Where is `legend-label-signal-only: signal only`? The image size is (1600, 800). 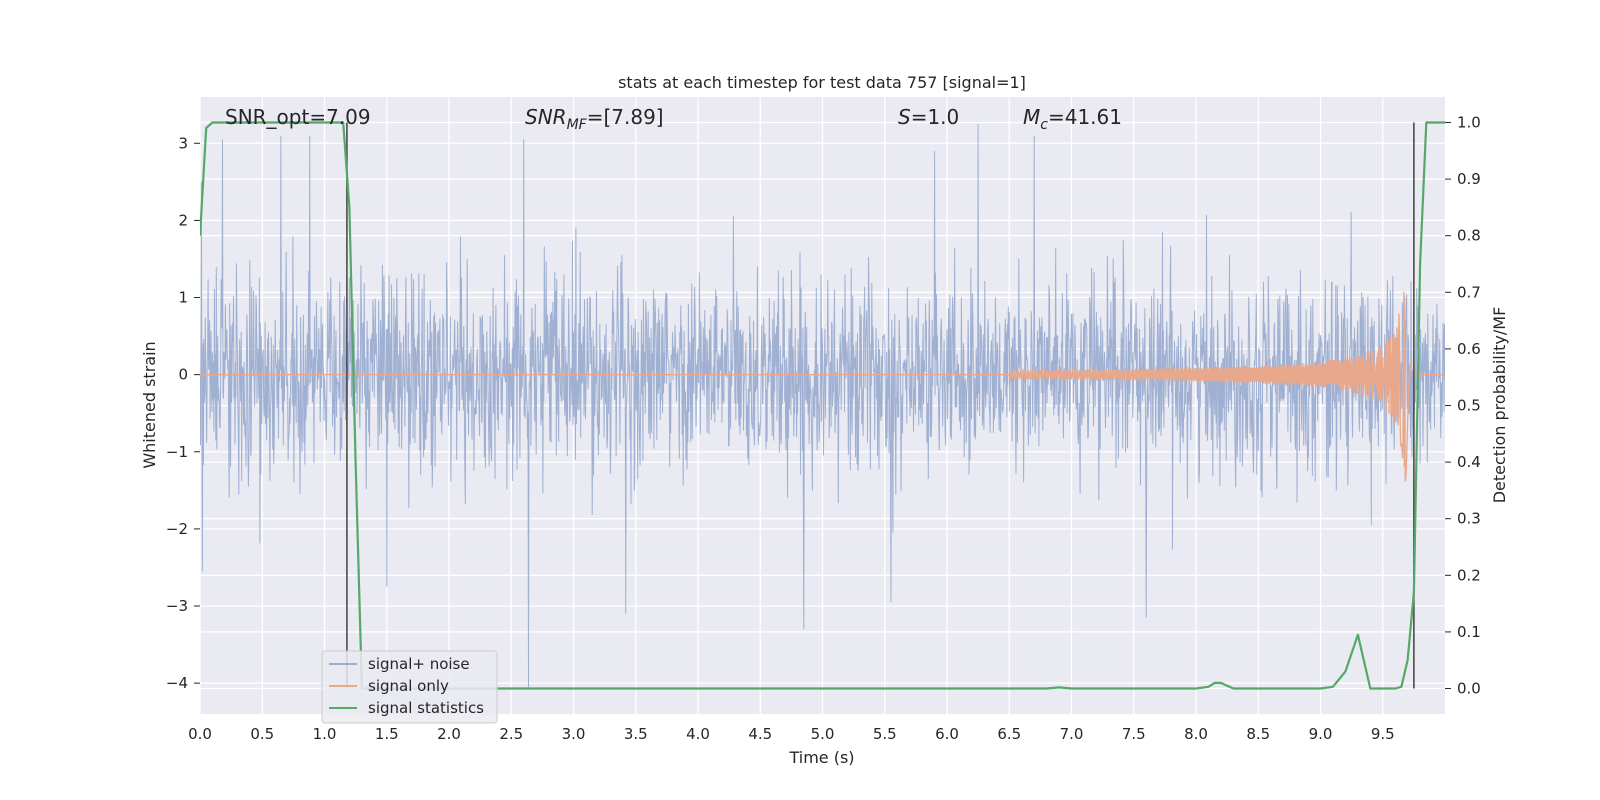
legend-label-signal-only: signal only is located at coordinates (408, 686).